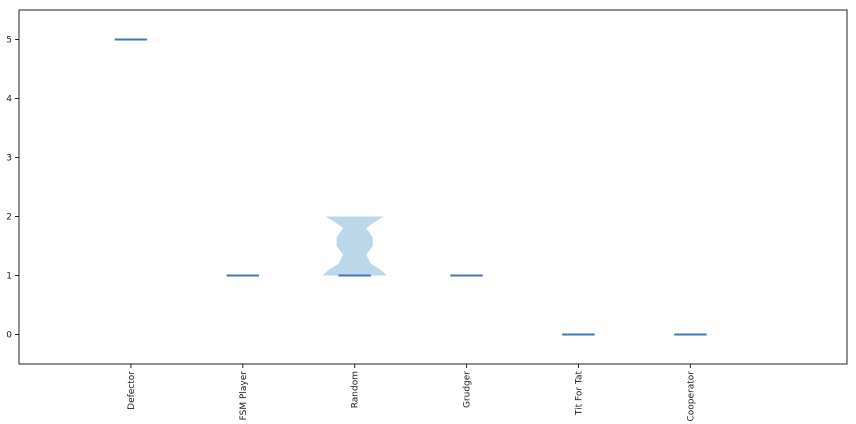 Image resolution: width=856 pixels, height=424 pixels. I want to click on violin-body-random, so click(354, 246).